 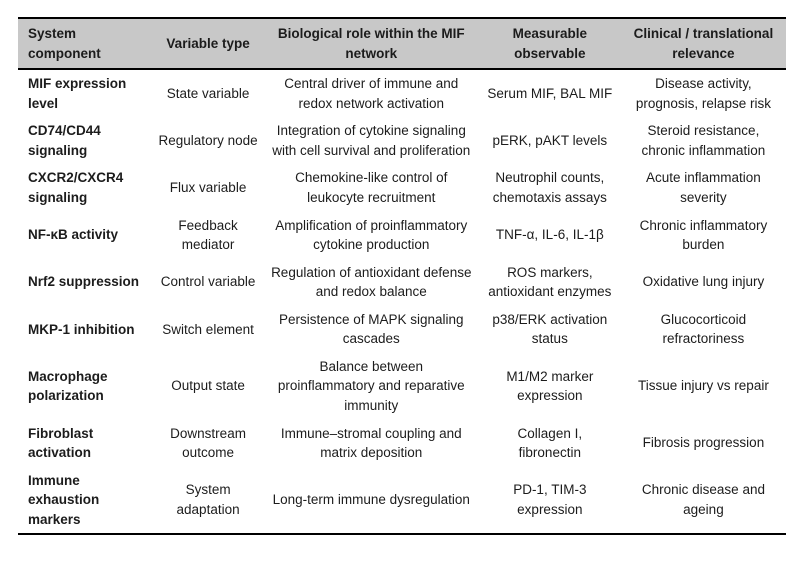 I want to click on cell-variable-type: Switch element, so click(x=208, y=329).